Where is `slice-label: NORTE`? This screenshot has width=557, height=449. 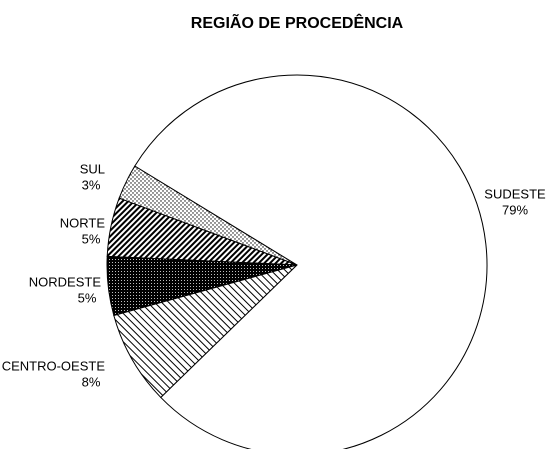
slice-label: NORTE is located at coordinates (83, 222).